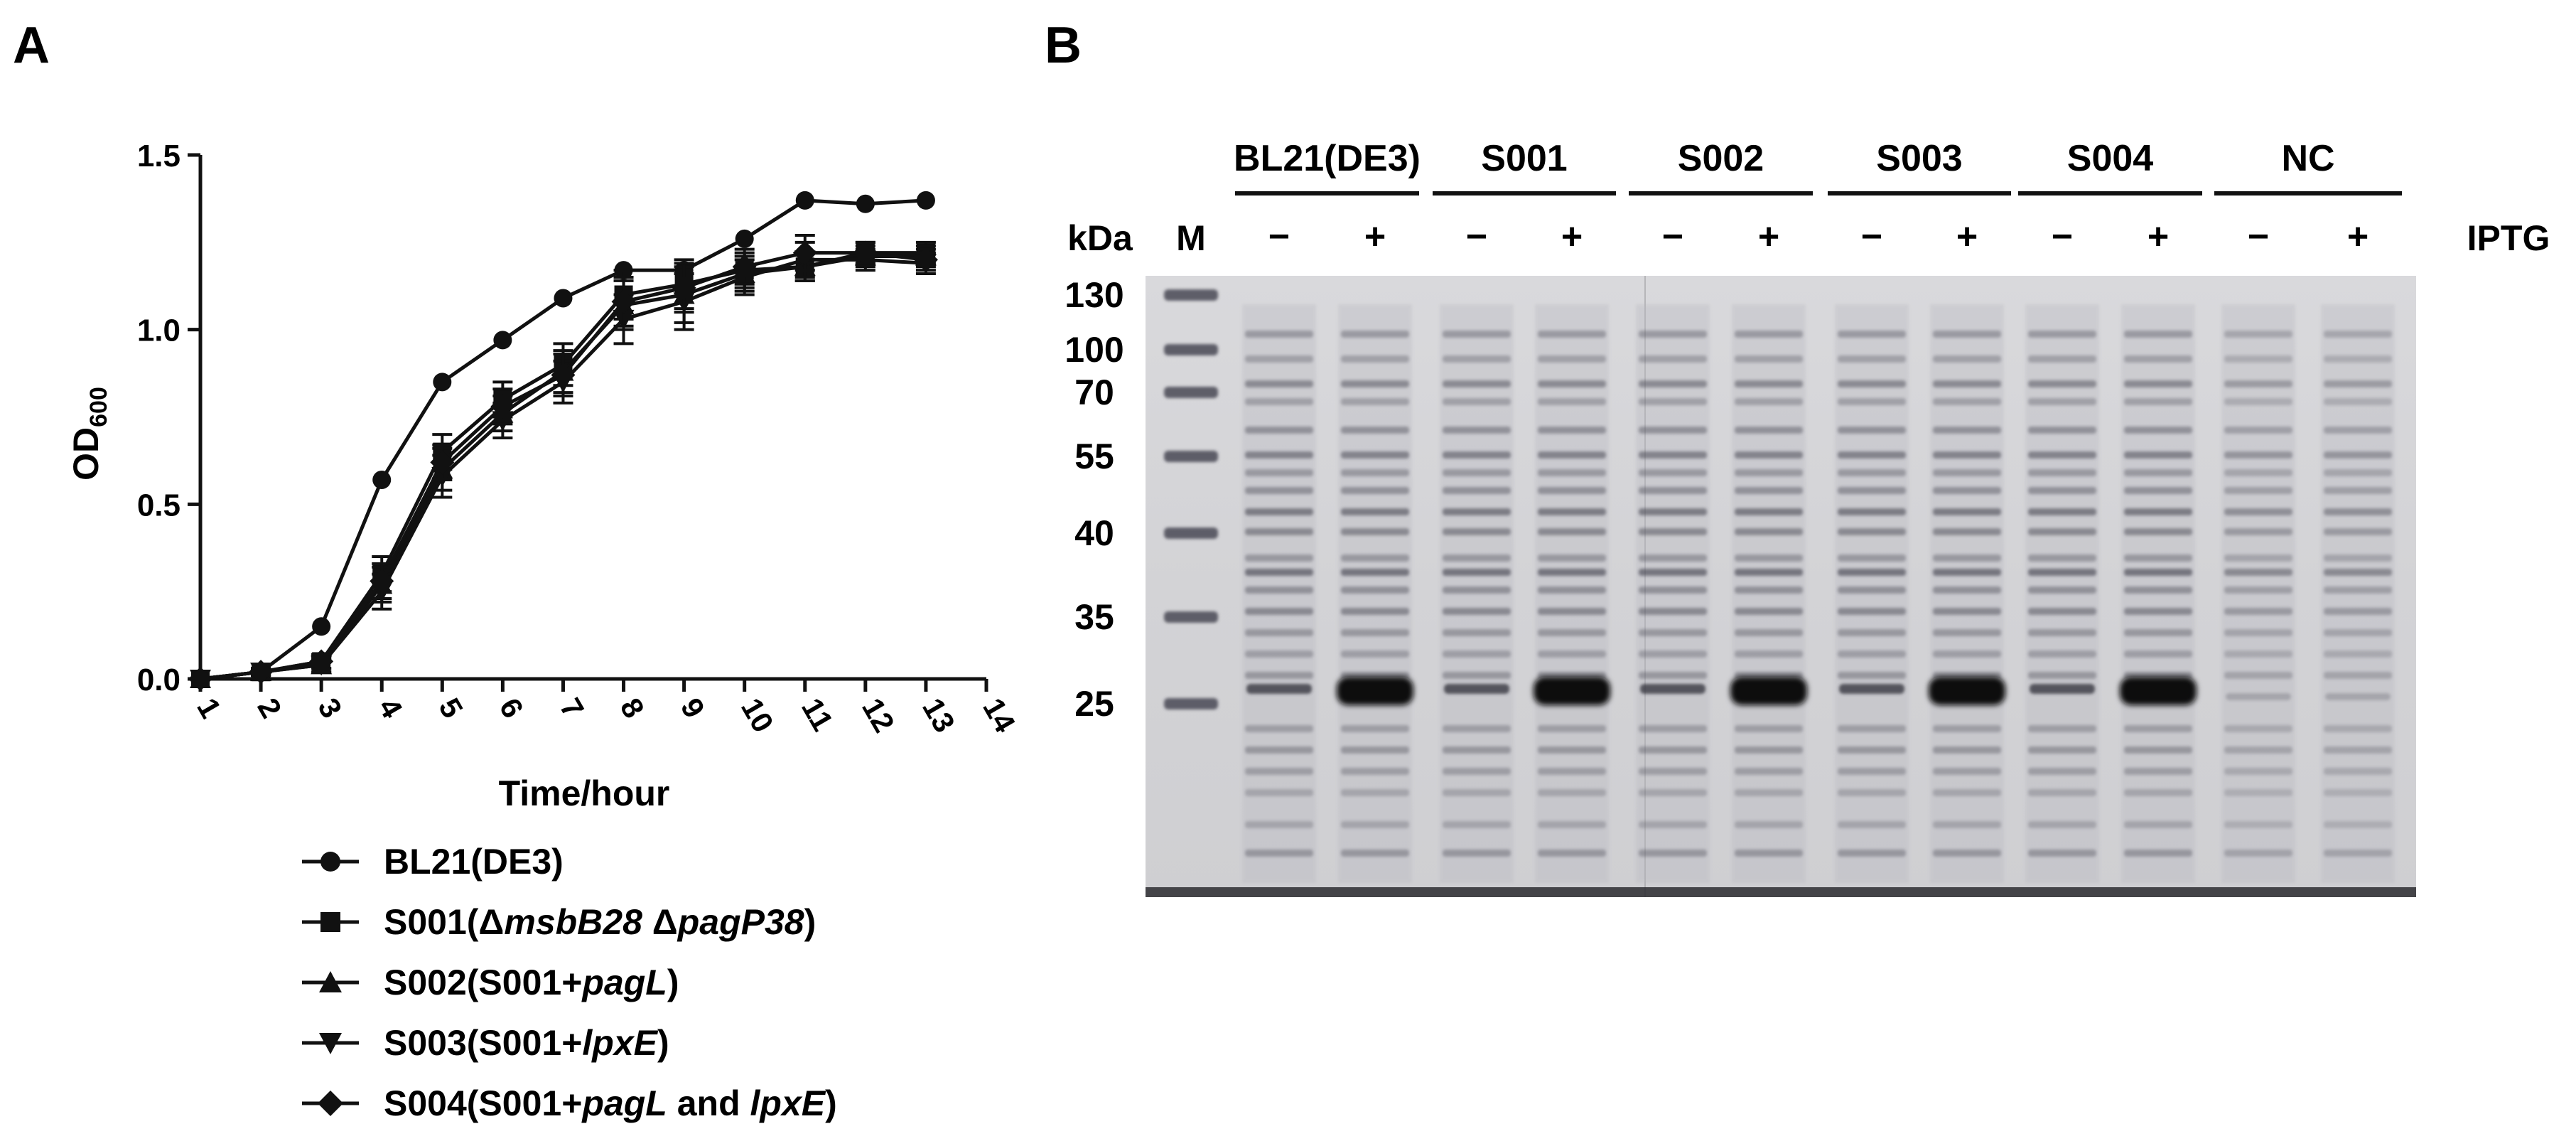  I want to click on marker-lane, so click(1191, 499).